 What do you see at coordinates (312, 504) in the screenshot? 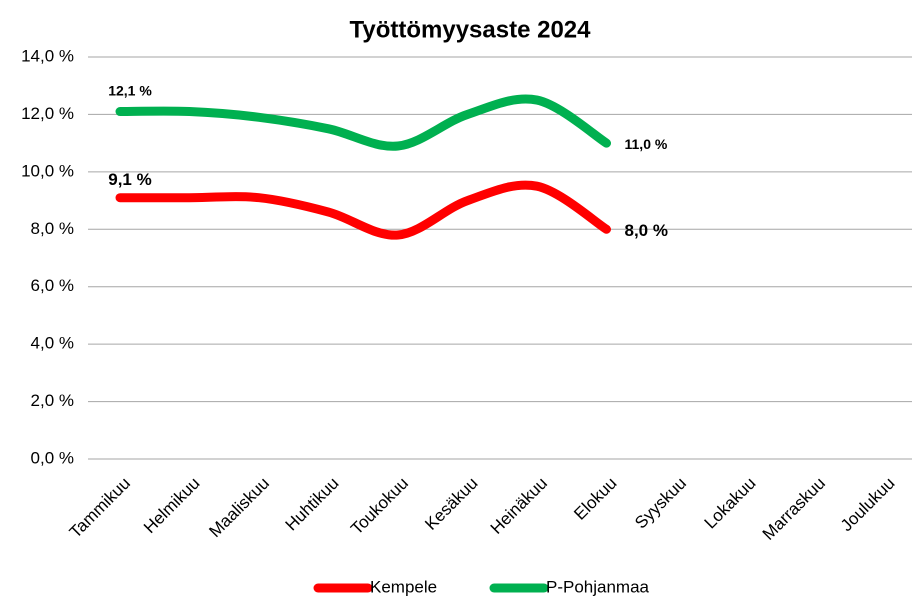
I see `x-tick-label: Huhtikuu` at bounding box center [312, 504].